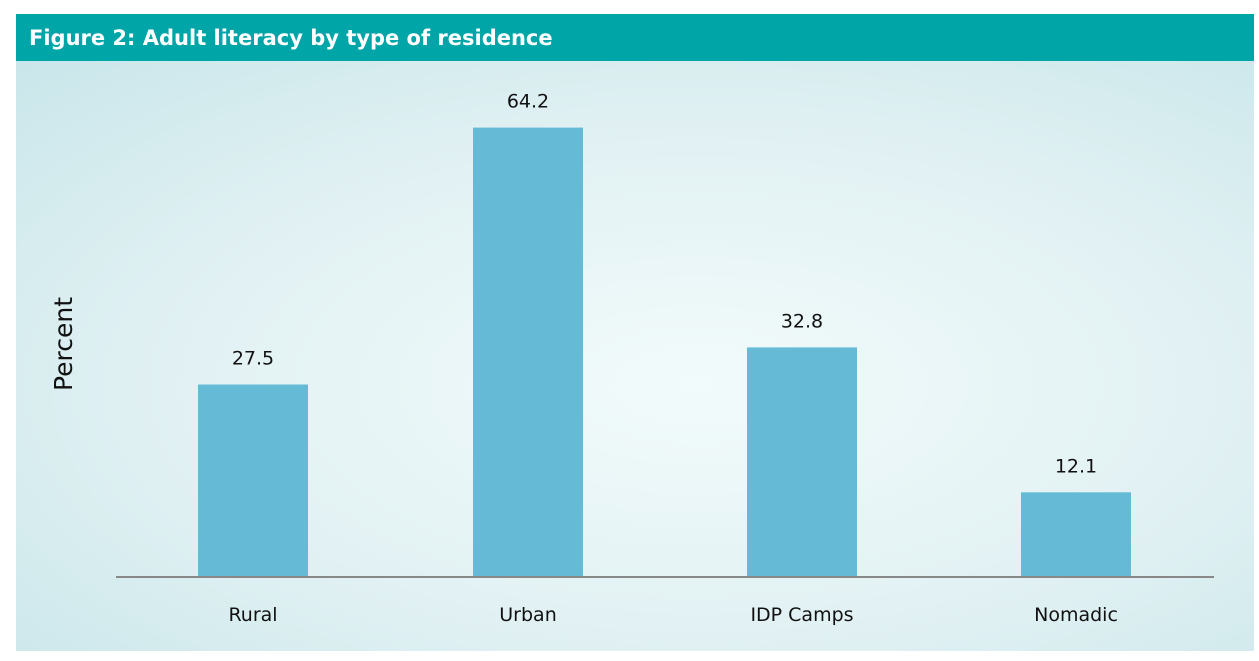 This screenshot has width=1259, height=661. What do you see at coordinates (1076, 534) in the screenshot?
I see `bar-nomadic` at bounding box center [1076, 534].